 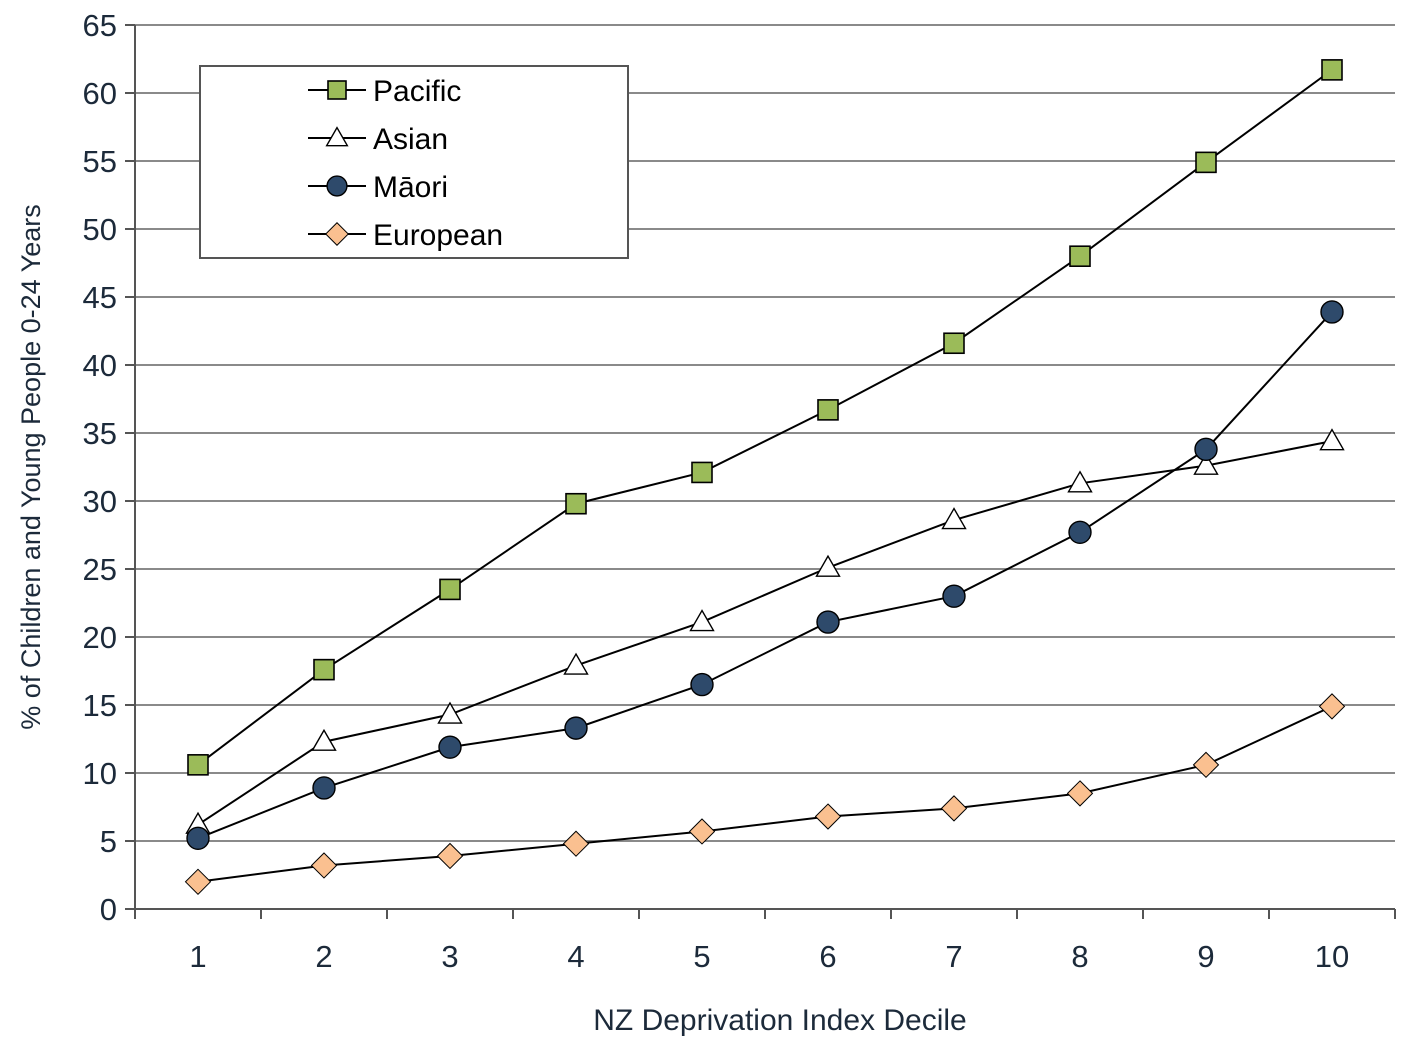 What do you see at coordinates (417, 91) in the screenshot?
I see `legend-label-pacific: Pacific` at bounding box center [417, 91].